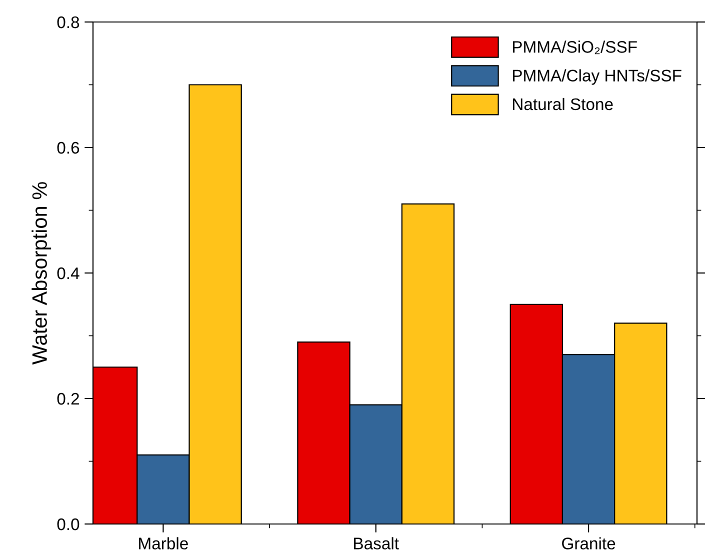 The width and height of the screenshot is (705, 557). I want to click on y-tick-label: 0.6, so click(68, 148).